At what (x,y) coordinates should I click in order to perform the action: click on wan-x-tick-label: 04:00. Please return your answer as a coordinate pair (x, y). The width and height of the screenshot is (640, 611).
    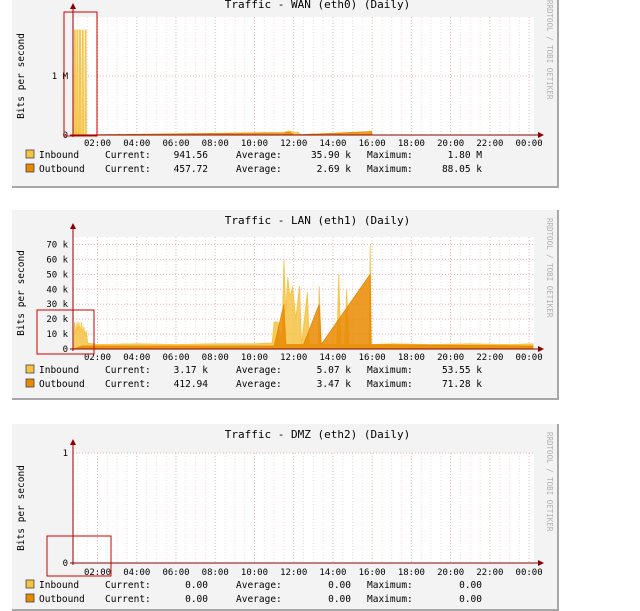
    Looking at the image, I should click on (136, 144).